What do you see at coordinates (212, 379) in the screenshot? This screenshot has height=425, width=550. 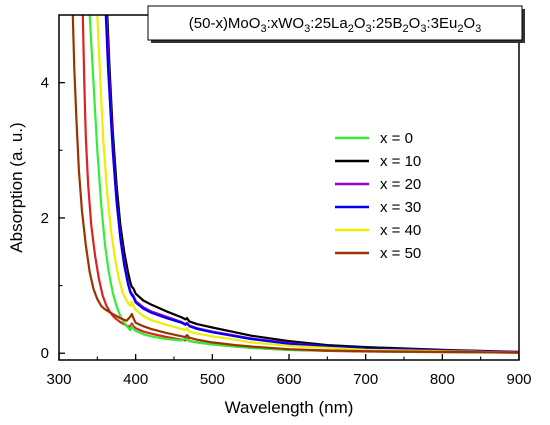 I see `x-tick-label: 500` at bounding box center [212, 379].